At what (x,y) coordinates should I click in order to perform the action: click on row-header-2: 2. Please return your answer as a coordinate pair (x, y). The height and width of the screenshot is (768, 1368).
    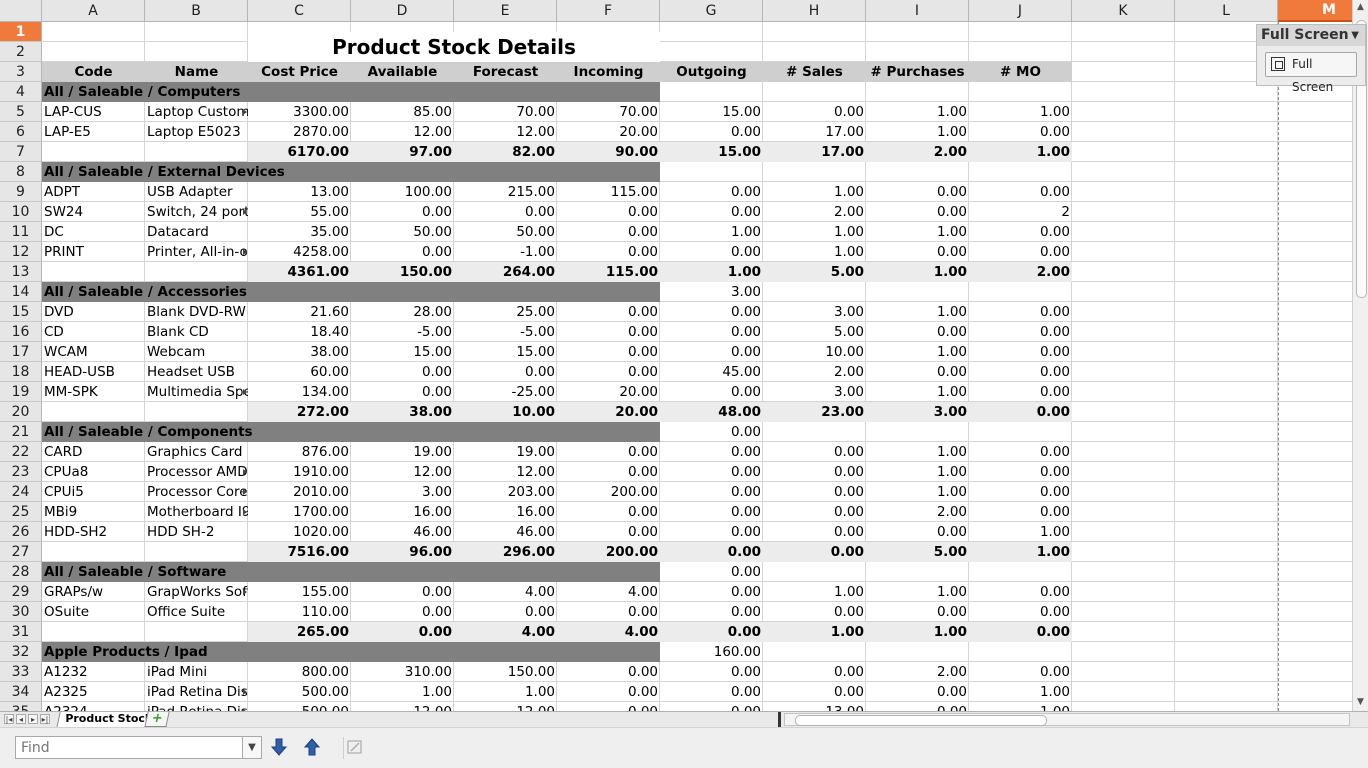
    Looking at the image, I should click on (21, 52).